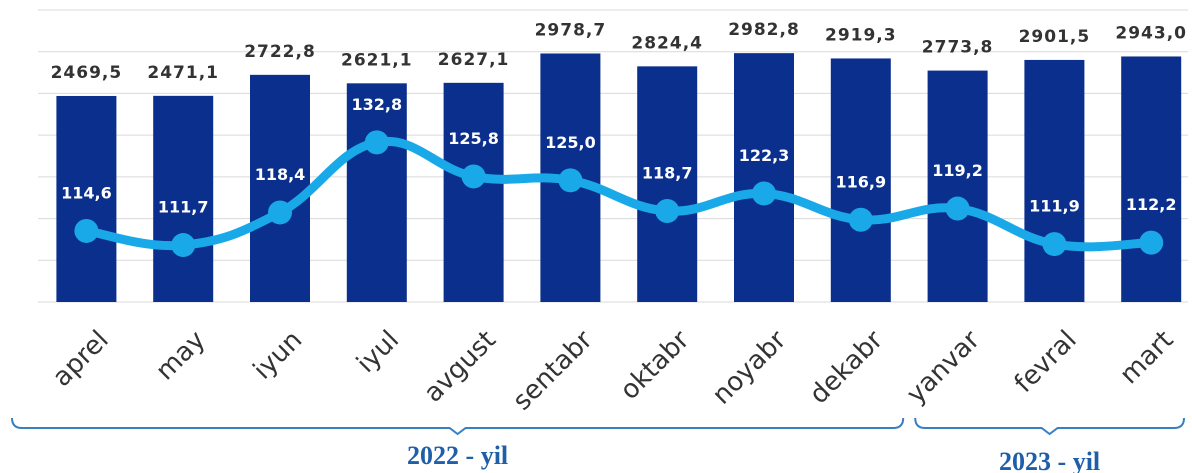 The width and height of the screenshot is (1192, 473). I want to click on bar-value-label: 2722,8, so click(280, 52).